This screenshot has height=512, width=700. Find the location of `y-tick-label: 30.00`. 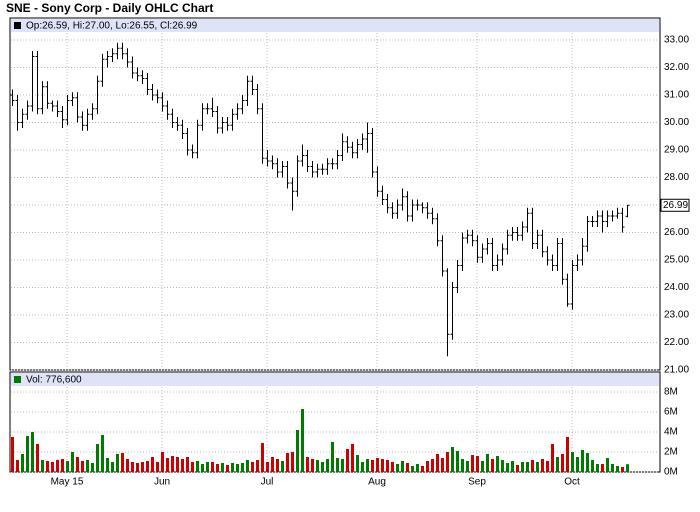

y-tick-label: 30.00 is located at coordinates (676, 122).